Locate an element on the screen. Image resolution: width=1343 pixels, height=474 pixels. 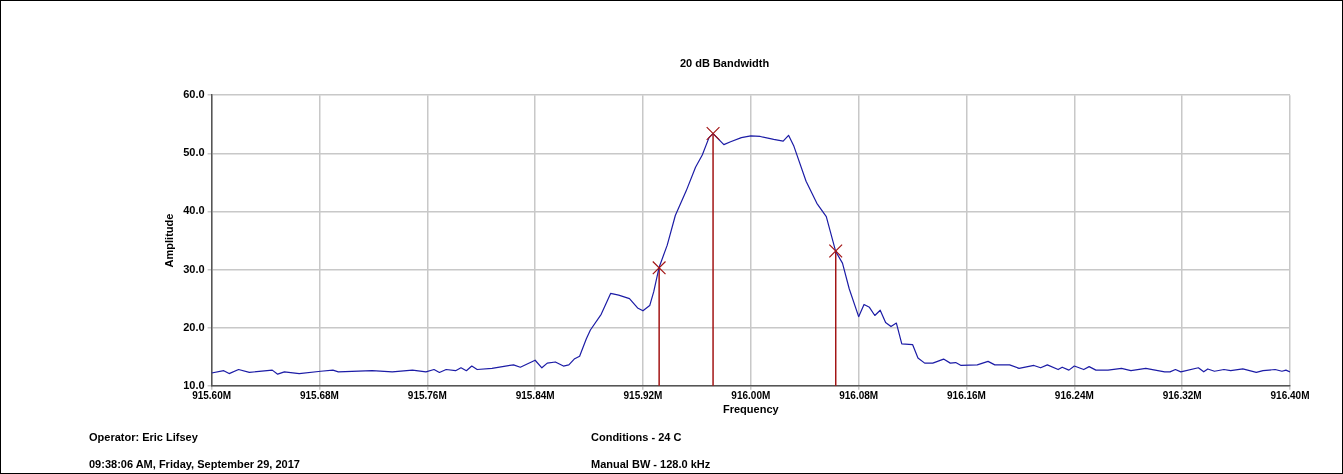
x-tick-label: 916.16M is located at coordinates (966, 395).